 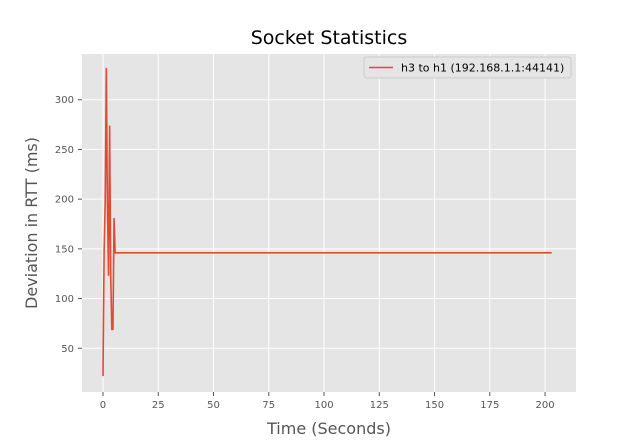 I want to click on x-tick-label: 125, so click(x=379, y=405).